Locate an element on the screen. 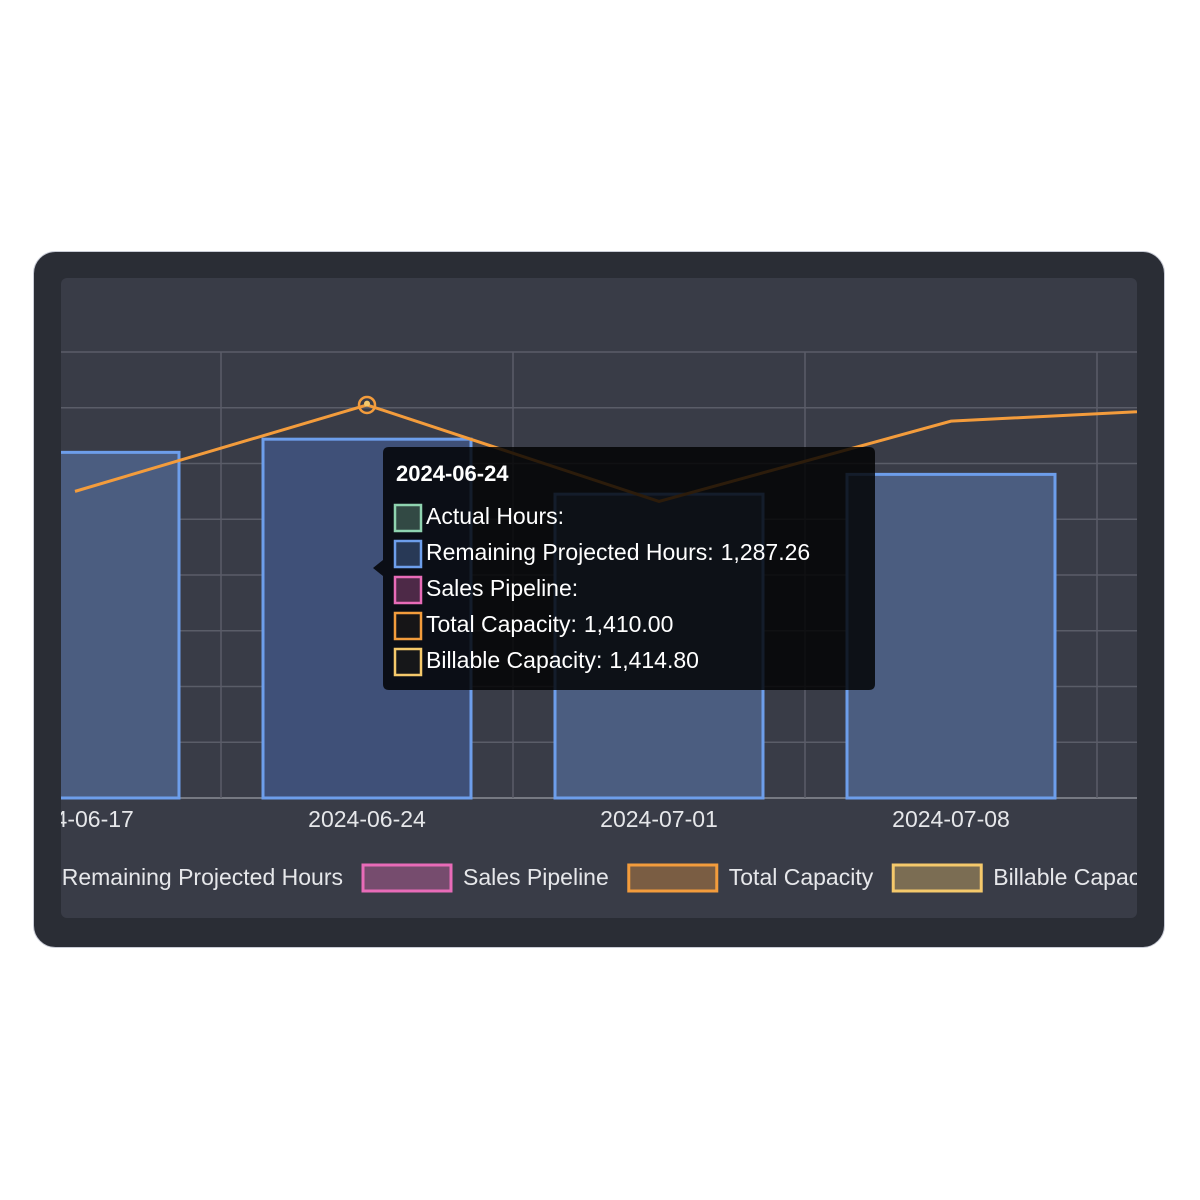  tooltip-label: Total Capacity: is located at coordinates (501, 624).